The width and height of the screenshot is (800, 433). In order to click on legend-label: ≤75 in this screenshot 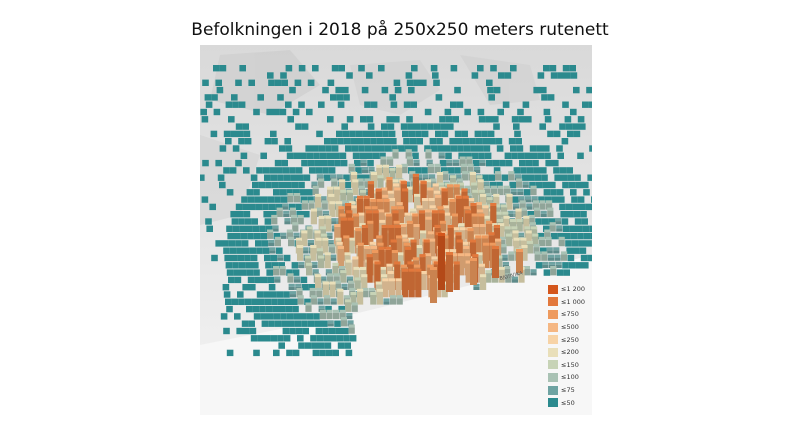, I will do `click(568, 390)`.